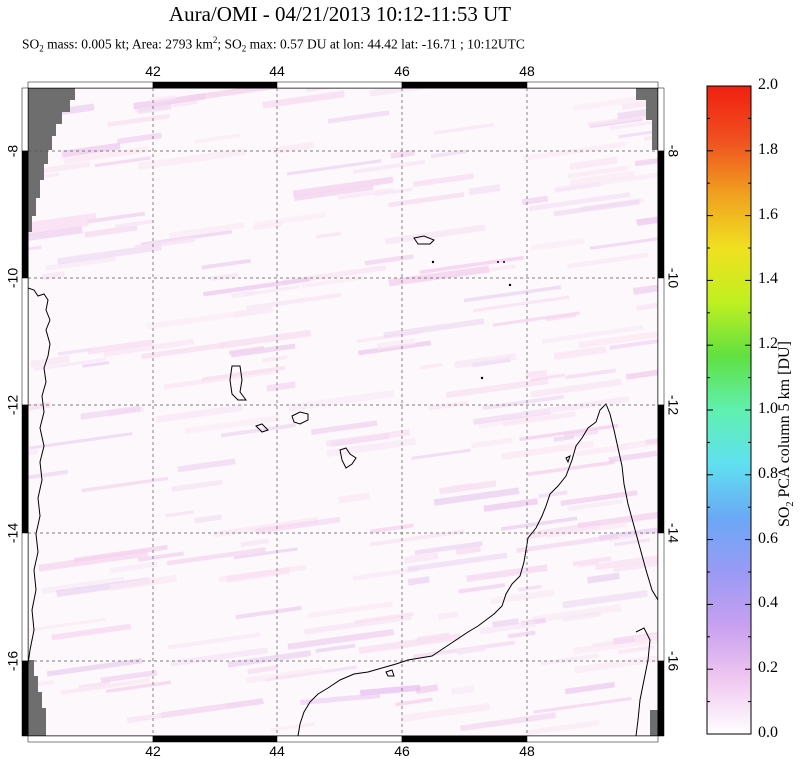  Describe the element at coordinates (673, 151) in the screenshot. I see `lat-tick-right--8: -8` at that location.